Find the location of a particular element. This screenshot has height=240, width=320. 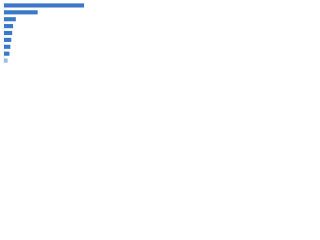

chart is located at coordinates (44, 33).